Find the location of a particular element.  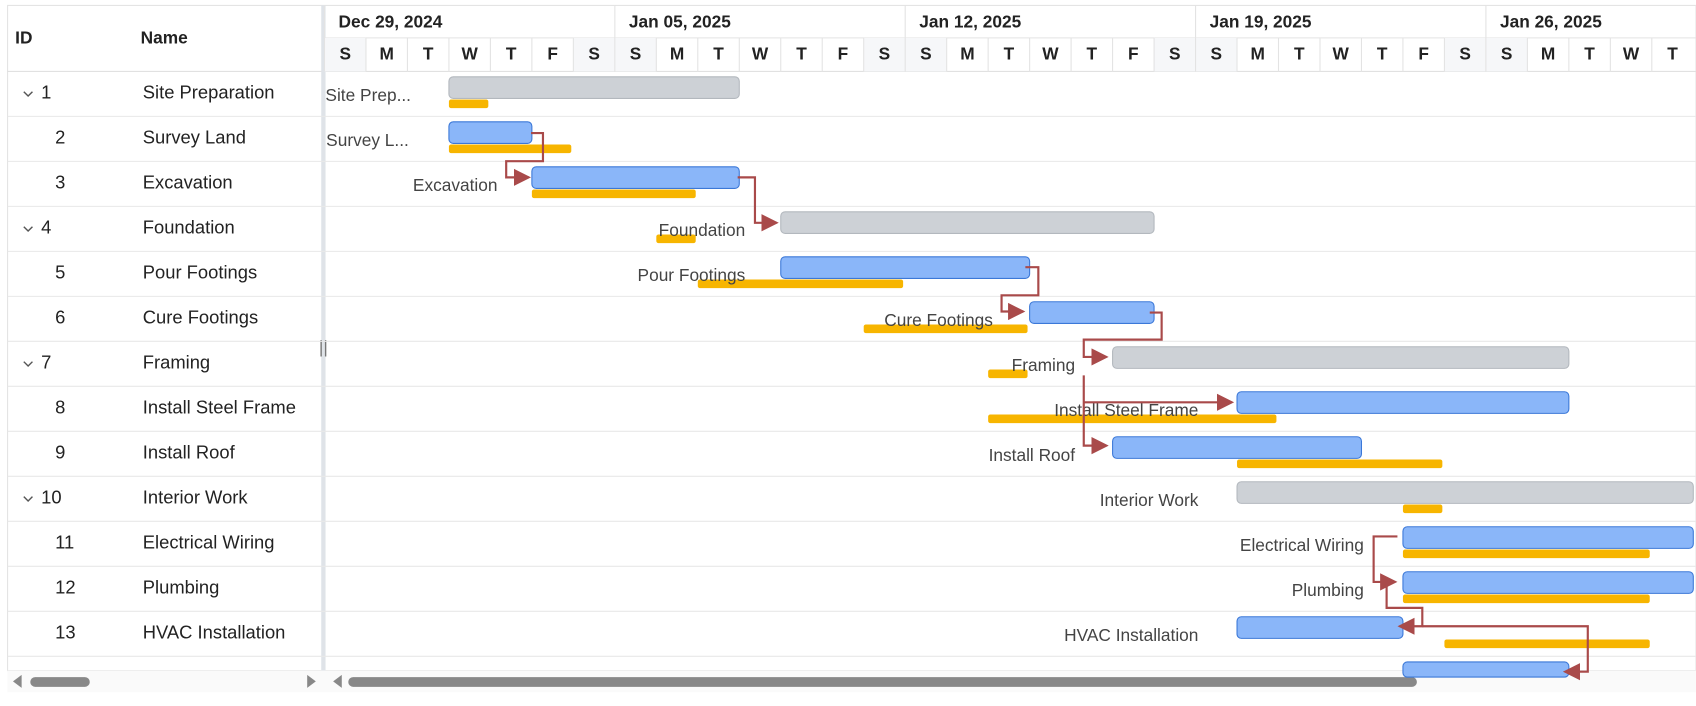

task-id: 13 is located at coordinates (65, 632).